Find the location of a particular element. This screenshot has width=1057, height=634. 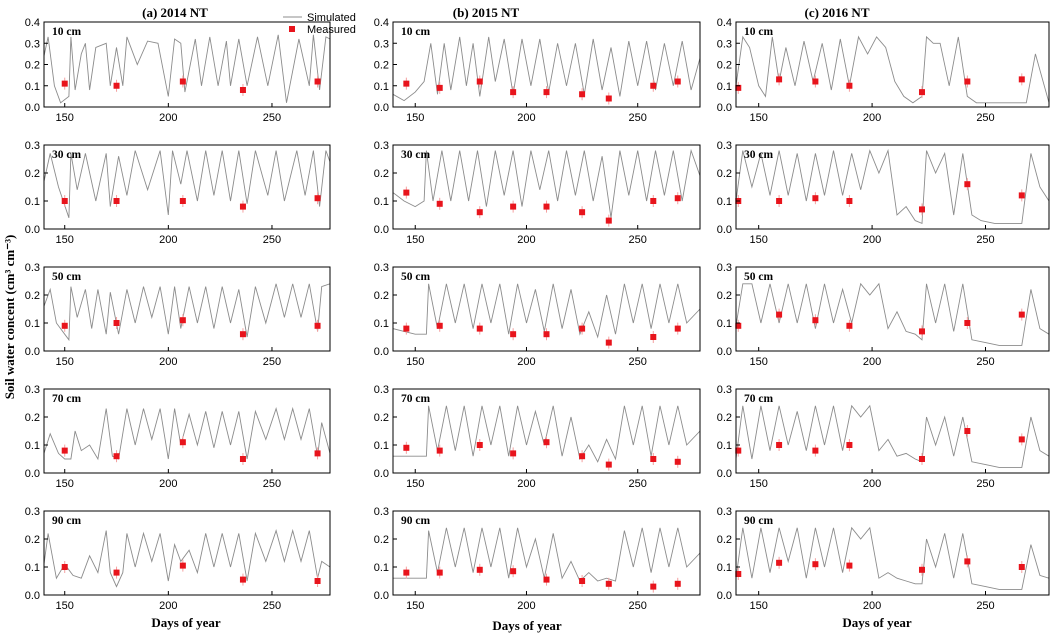

x-tick-label-b-50cm-0: 150 is located at coordinates (415, 362).